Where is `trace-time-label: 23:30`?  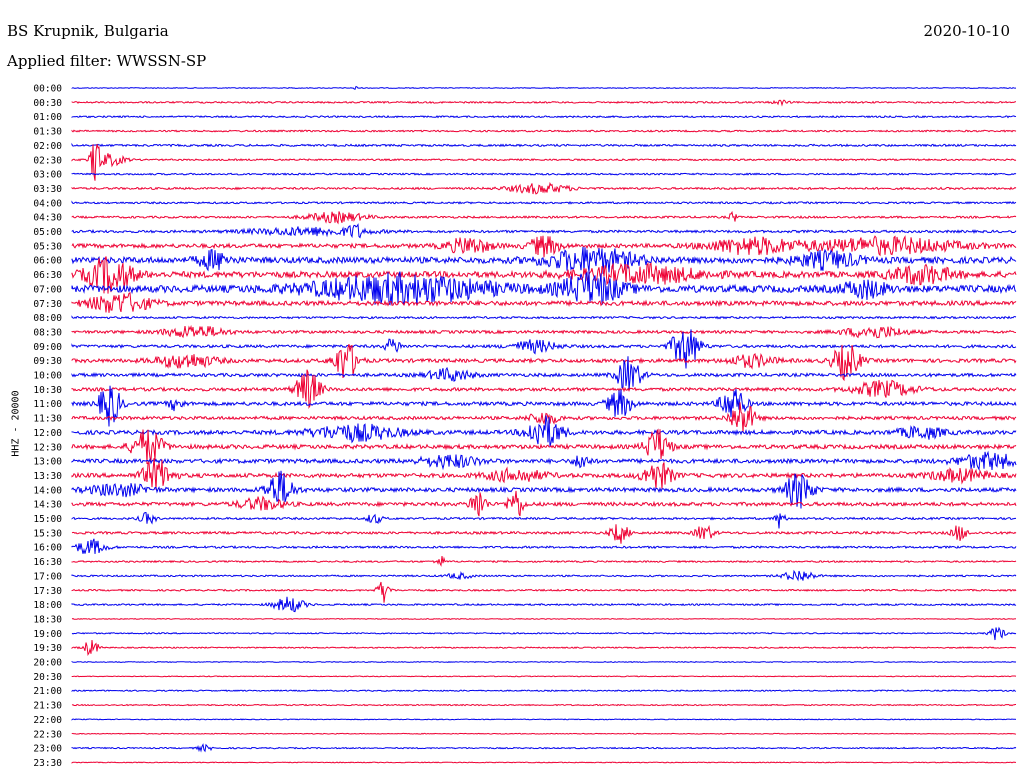
trace-time-label: 23:30 is located at coordinates (47, 763).